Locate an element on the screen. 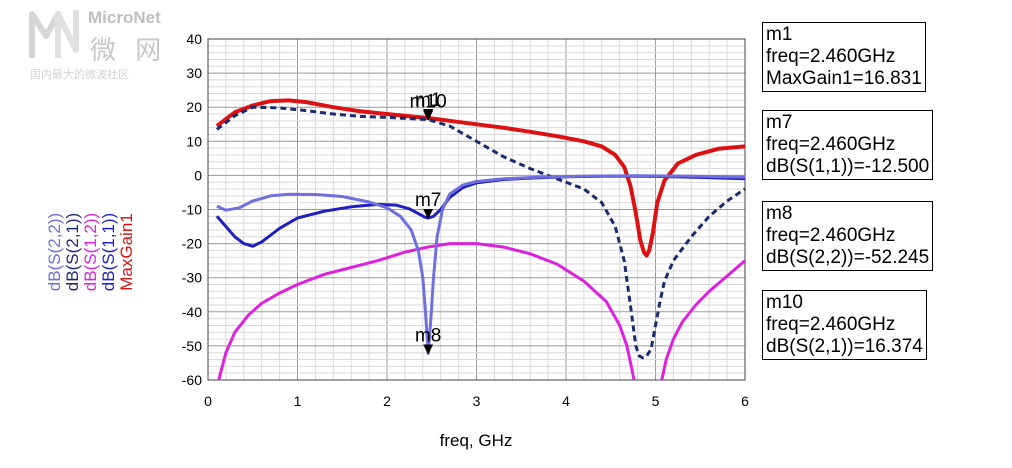 Image resolution: width=1012 pixels, height=468 pixels. watermark-logo: MicroNet 微 网 国内最大的微波社区 is located at coordinates (103, 45).